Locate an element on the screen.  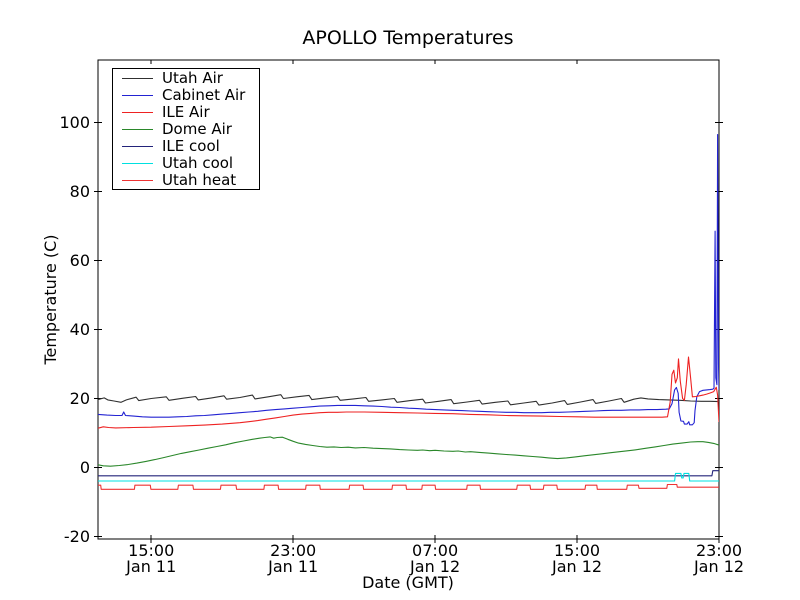
y-axis-label: Temperature (C) is located at coordinates (50, 299).